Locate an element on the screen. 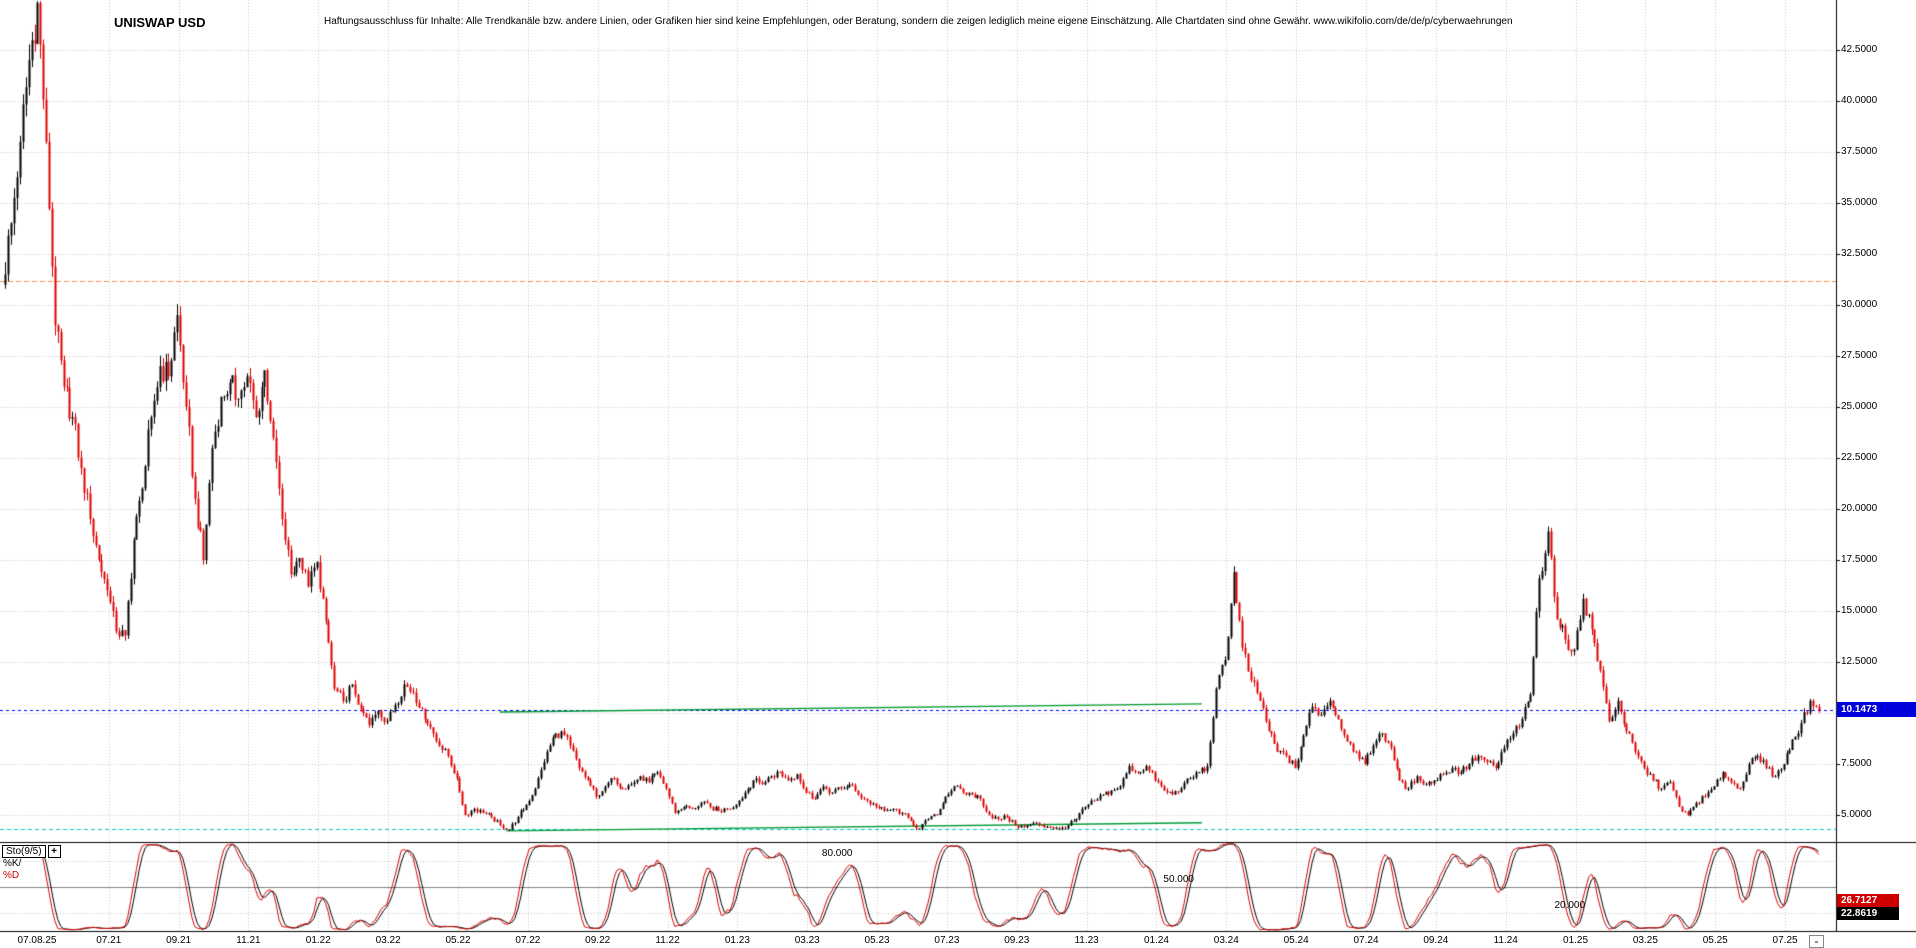 The image size is (1916, 948). x-axis-label: 07.23 is located at coordinates (947, 940).